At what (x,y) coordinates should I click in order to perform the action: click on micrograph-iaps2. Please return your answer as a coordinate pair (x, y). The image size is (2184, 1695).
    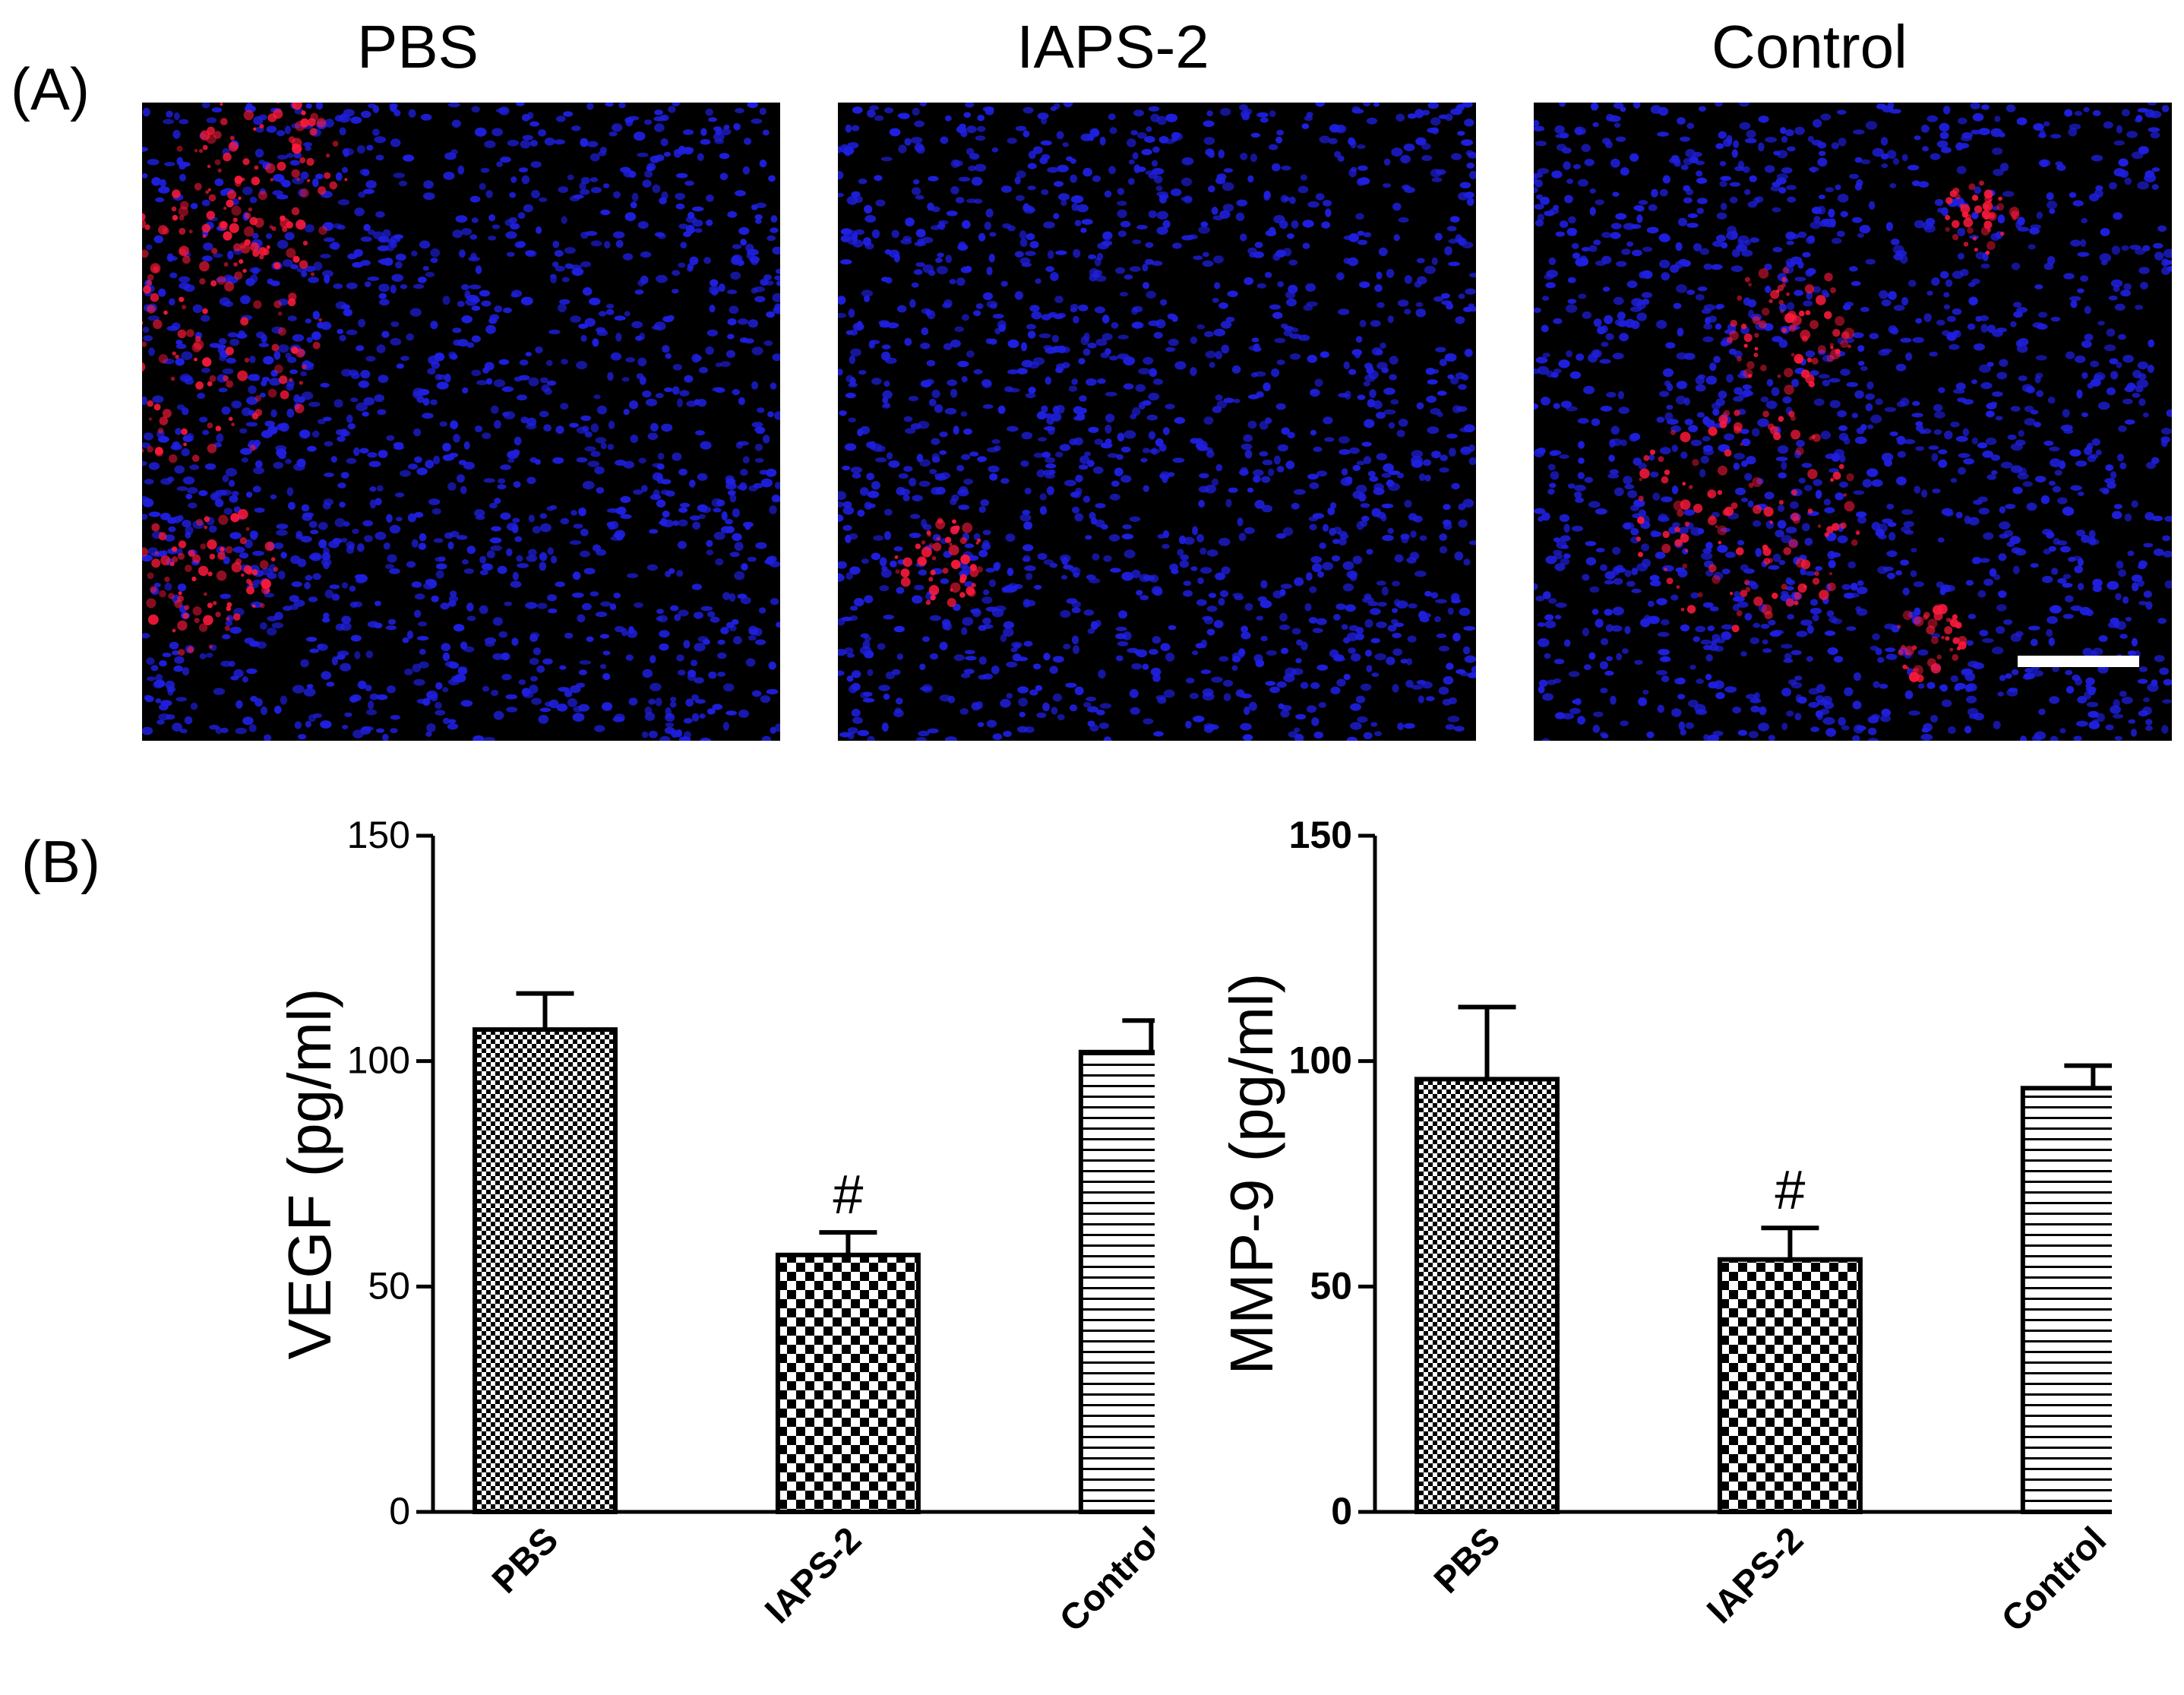
    Looking at the image, I should click on (1157, 422).